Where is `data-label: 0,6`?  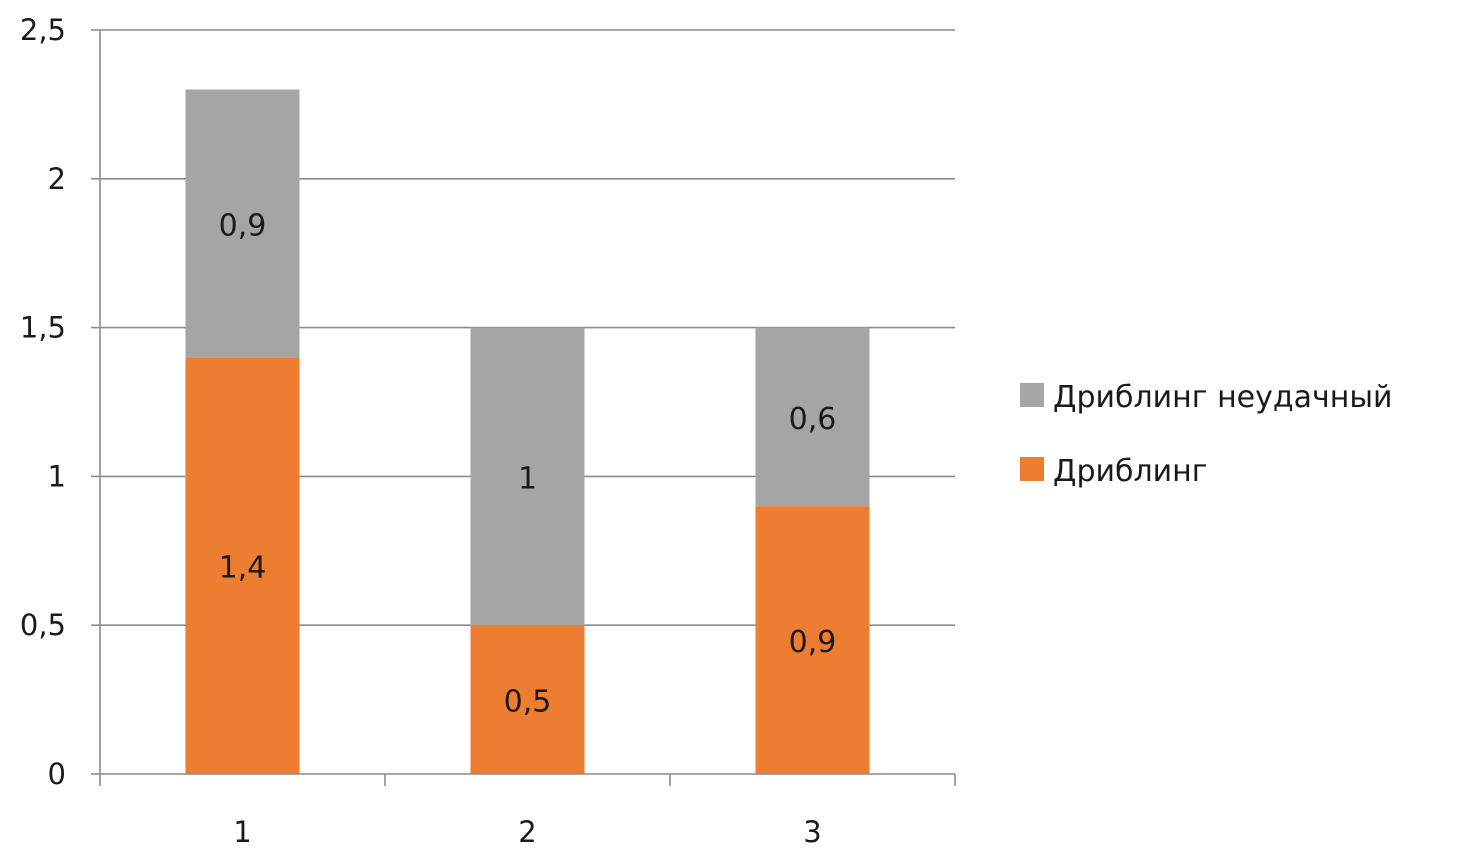 data-label: 0,6 is located at coordinates (813, 419).